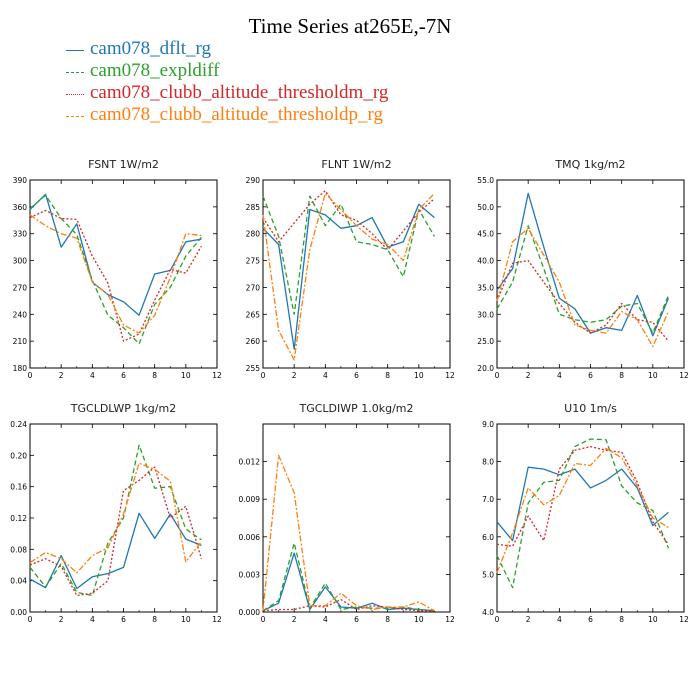 Image resolution: width=700 pixels, height=700 pixels. I want to click on y-tick-label: 0.16, so click(18, 487).